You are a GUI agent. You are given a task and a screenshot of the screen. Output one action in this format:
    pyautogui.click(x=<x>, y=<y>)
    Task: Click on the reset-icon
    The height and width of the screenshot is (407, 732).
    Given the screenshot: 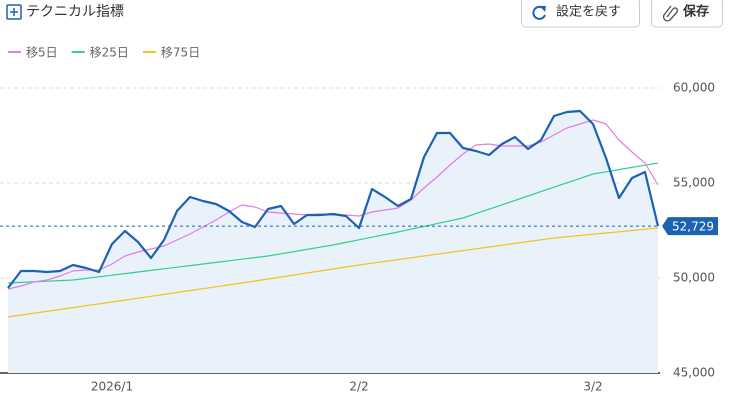 What is the action you would take?
    pyautogui.click(x=539, y=12)
    